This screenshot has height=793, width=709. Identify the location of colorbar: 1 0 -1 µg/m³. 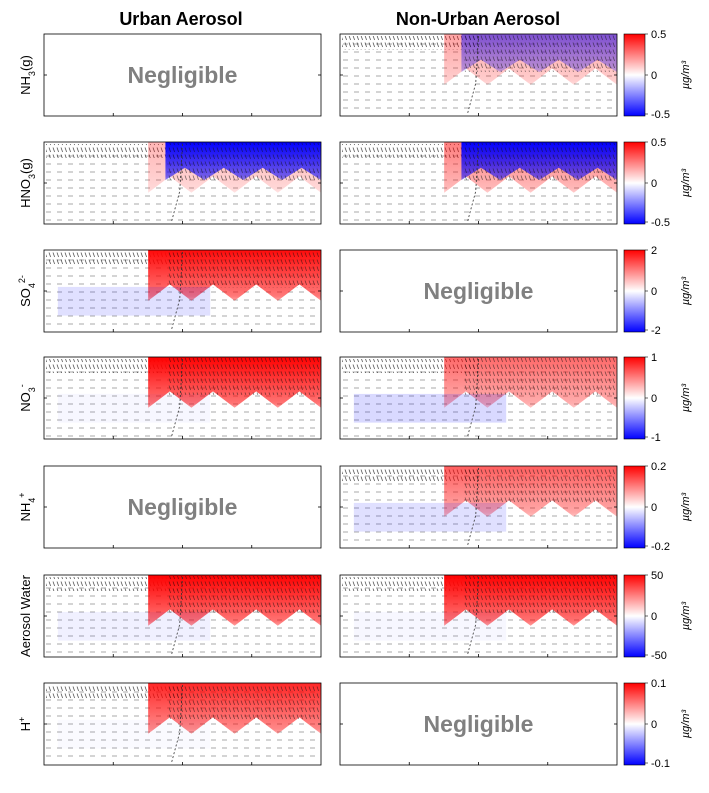
(657, 398).